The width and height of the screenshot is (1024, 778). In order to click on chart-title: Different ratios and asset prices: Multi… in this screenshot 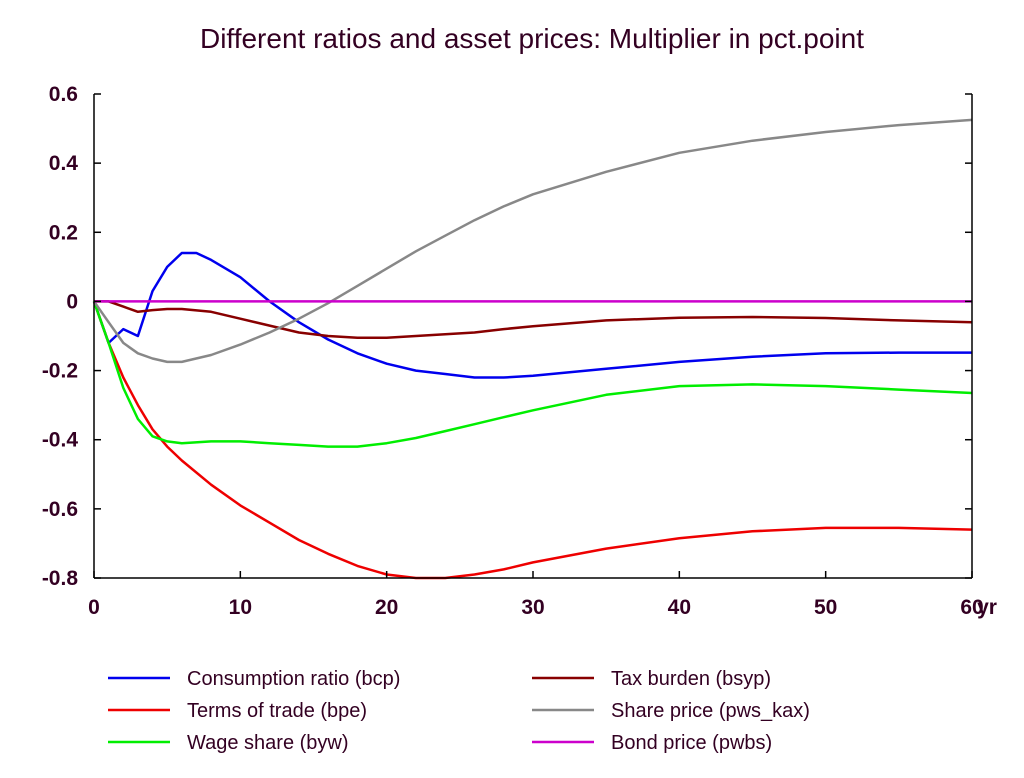, I will do `click(532, 38)`.